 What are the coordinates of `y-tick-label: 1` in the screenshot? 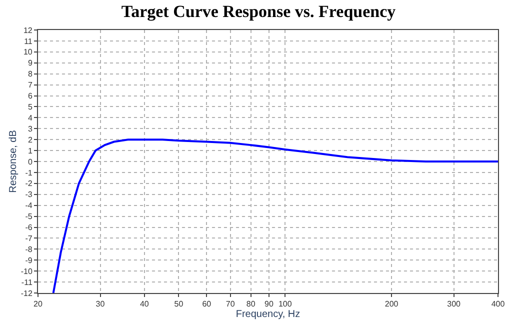 It's located at (30, 151).